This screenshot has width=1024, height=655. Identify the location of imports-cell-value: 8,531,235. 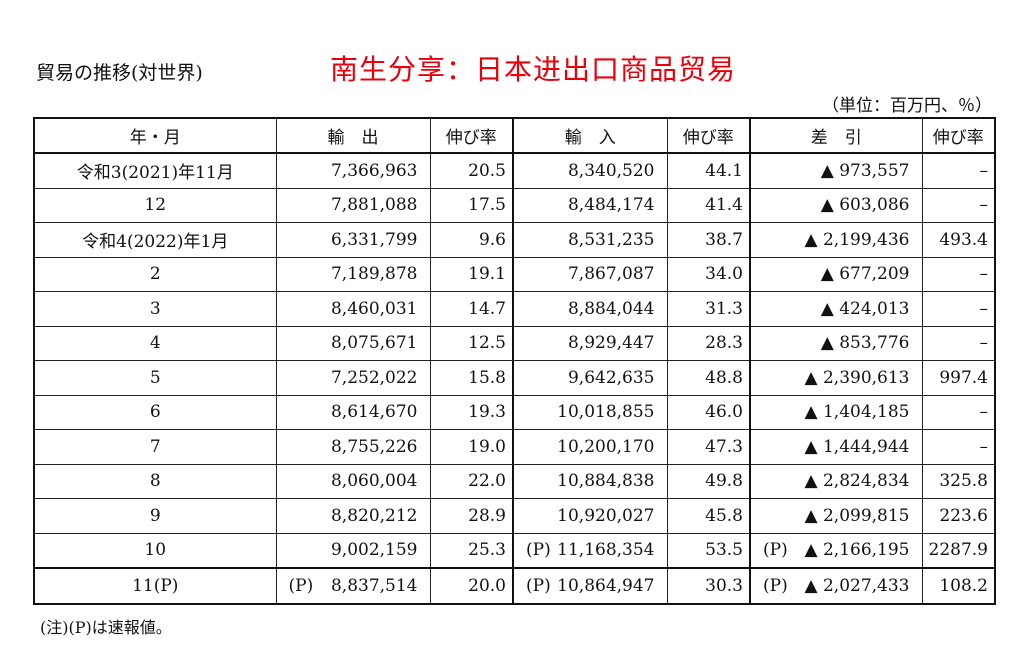
(611, 239).